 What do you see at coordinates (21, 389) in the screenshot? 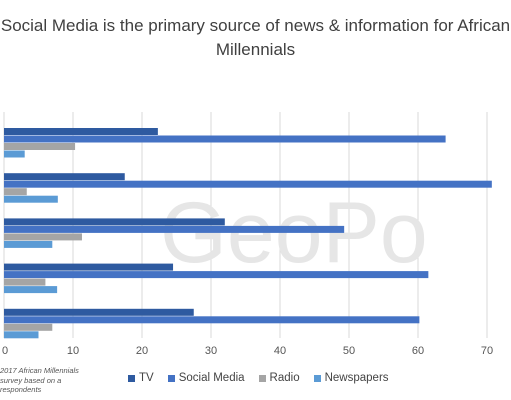
I see `survey-note-line: respondents` at bounding box center [21, 389].